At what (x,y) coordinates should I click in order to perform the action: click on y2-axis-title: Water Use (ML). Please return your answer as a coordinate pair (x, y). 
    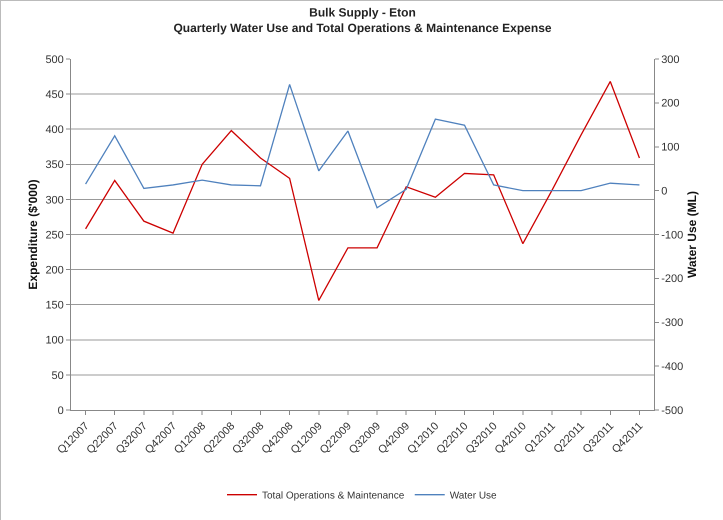
    Looking at the image, I should click on (692, 234).